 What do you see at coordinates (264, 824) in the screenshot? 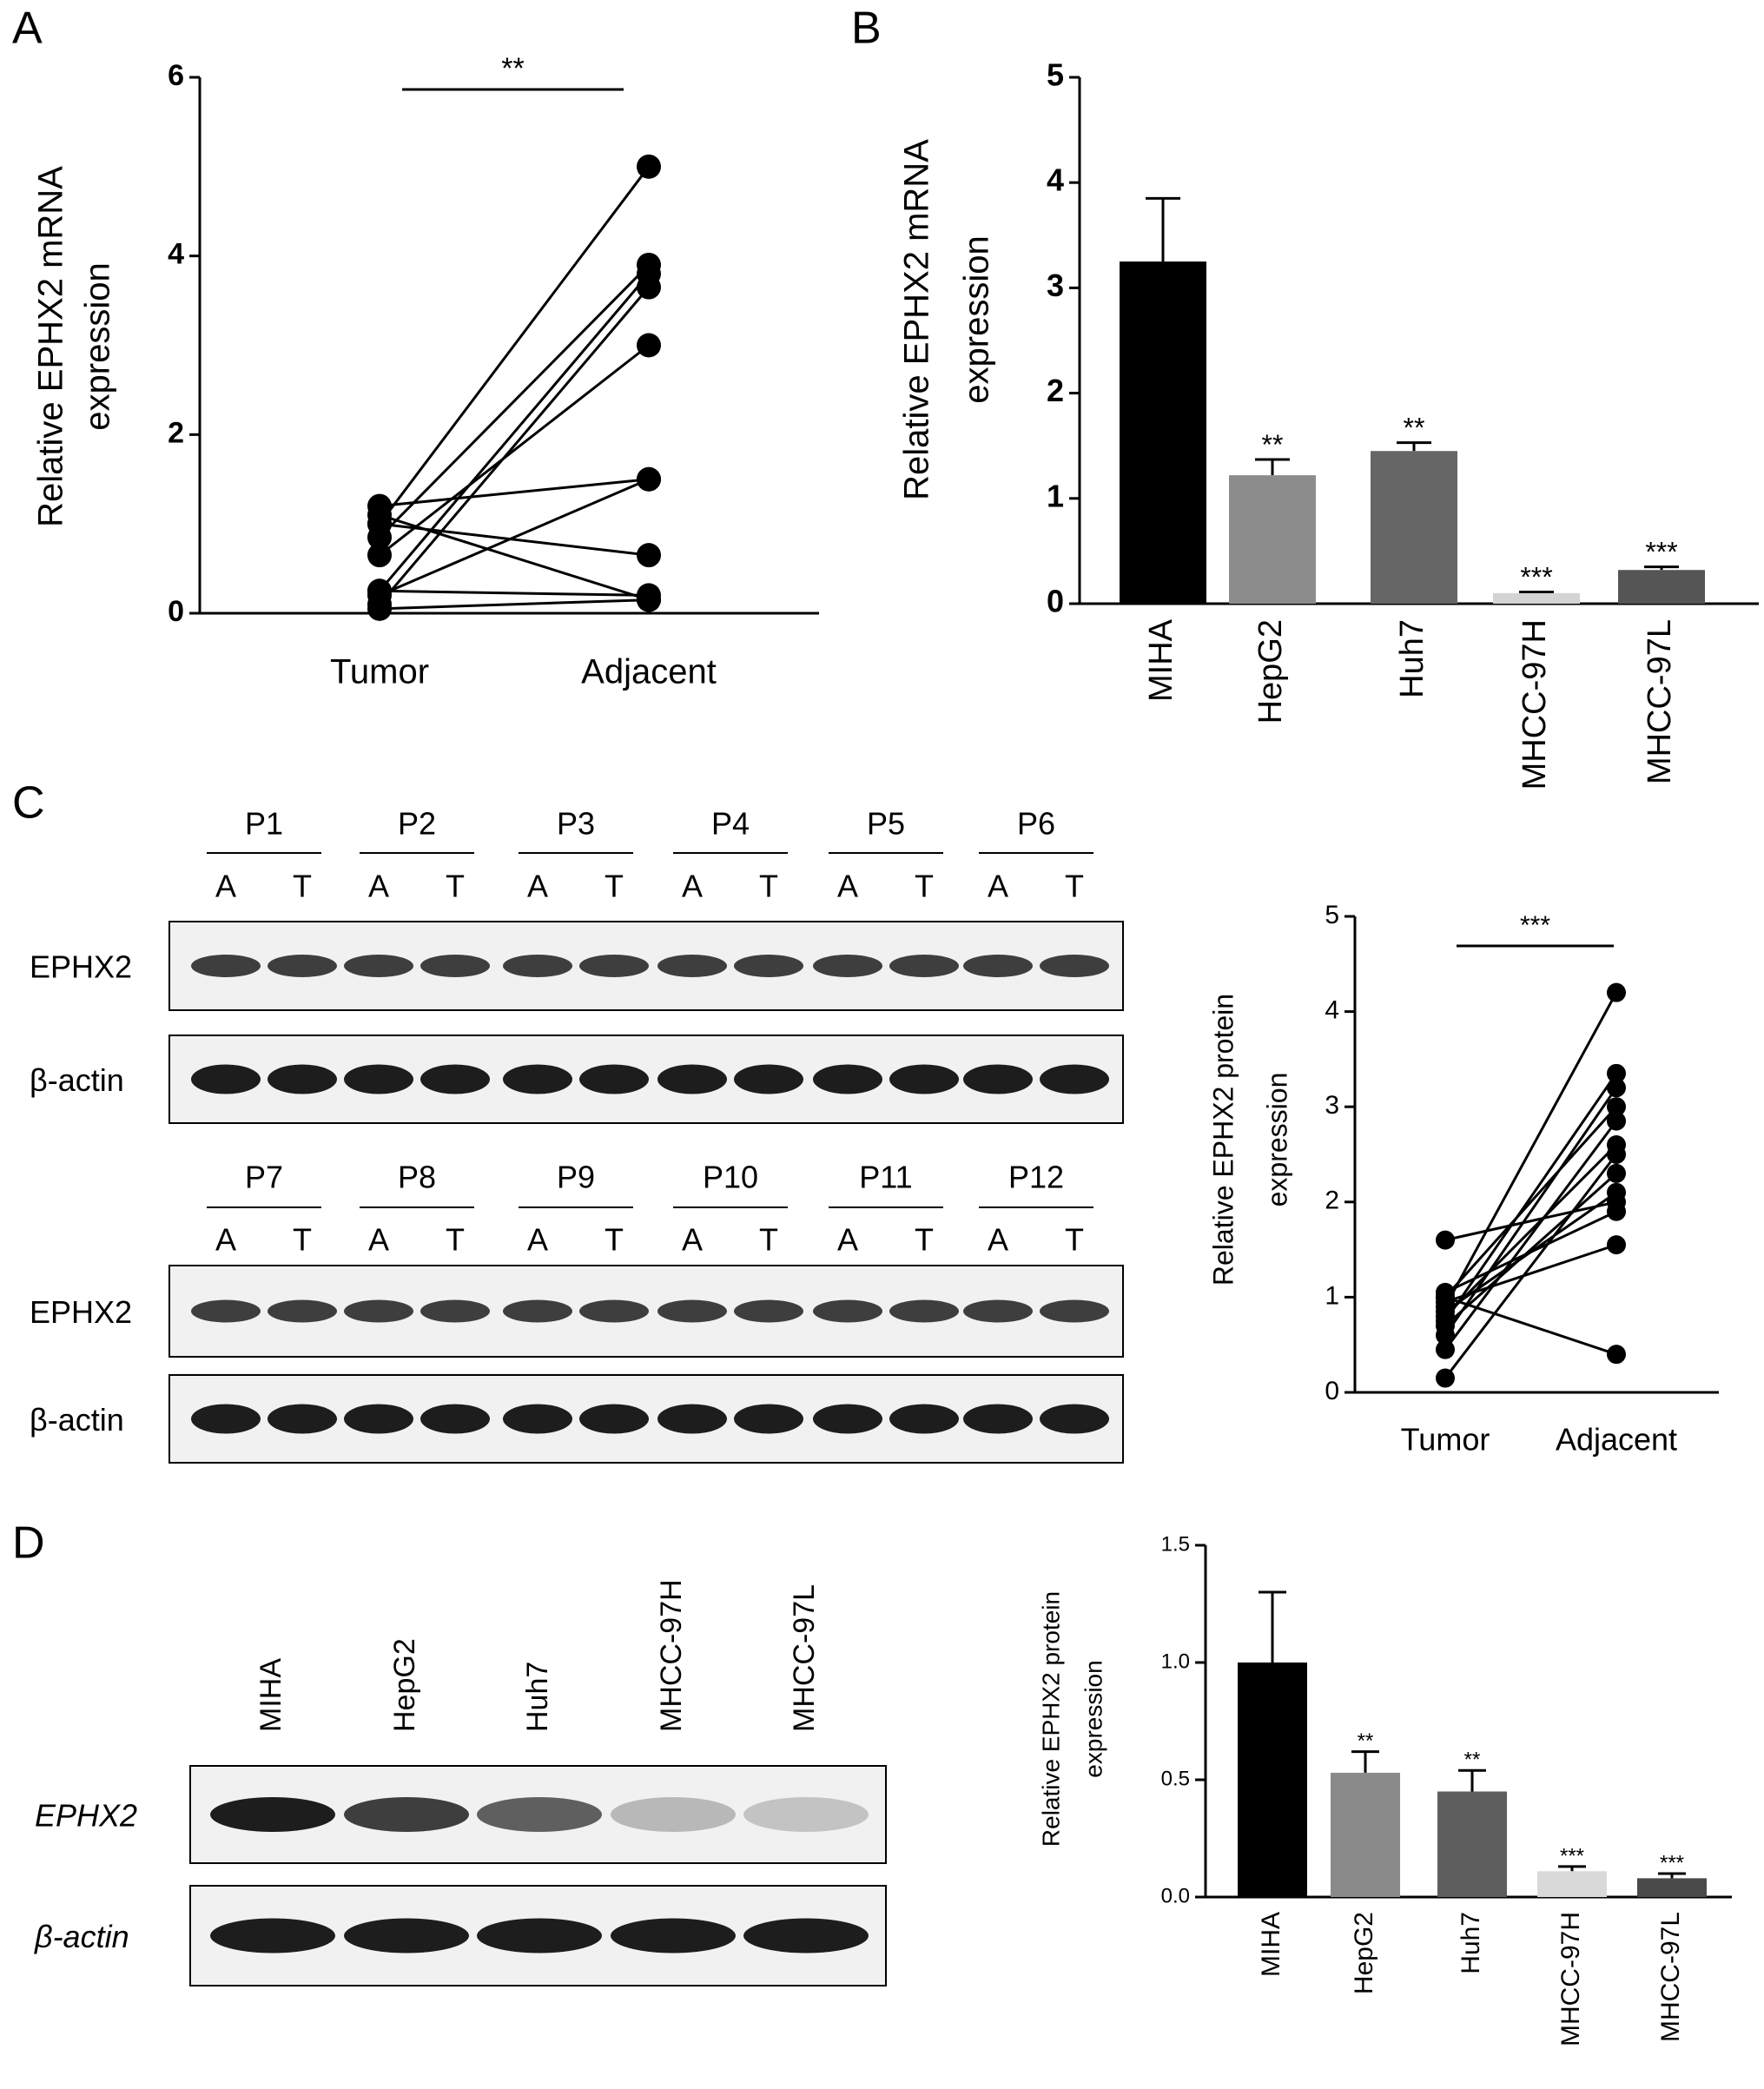
I see `sample-label: P1` at bounding box center [264, 824].